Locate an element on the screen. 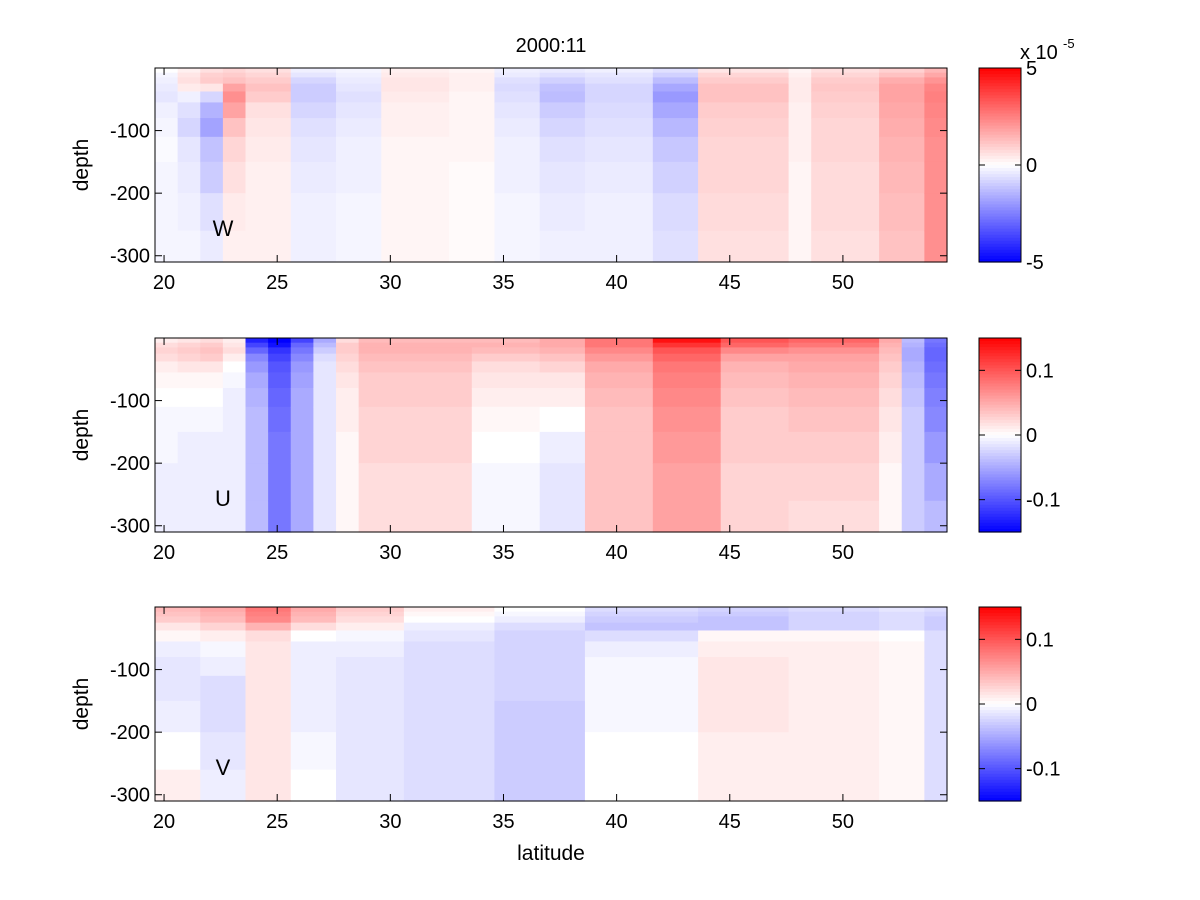 Image resolution: width=1200 pixels, height=900 pixels. colorbar-tick-label: 0.1 is located at coordinates (1040, 371).